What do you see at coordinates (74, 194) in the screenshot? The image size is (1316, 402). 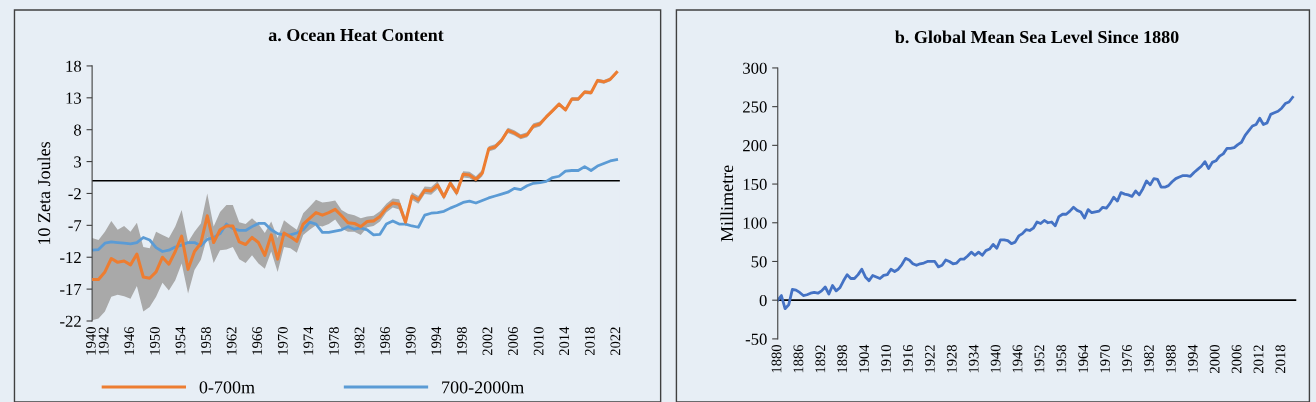 I see `y-tick-label: -2` at bounding box center [74, 194].